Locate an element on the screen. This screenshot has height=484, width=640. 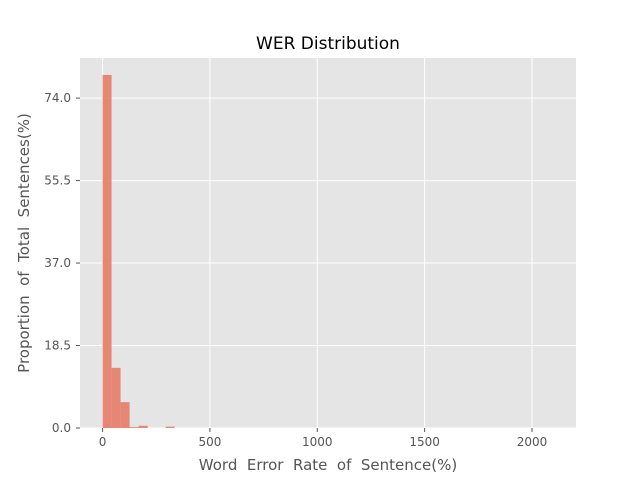
y-tick-label: 37.0 is located at coordinates (57, 263).